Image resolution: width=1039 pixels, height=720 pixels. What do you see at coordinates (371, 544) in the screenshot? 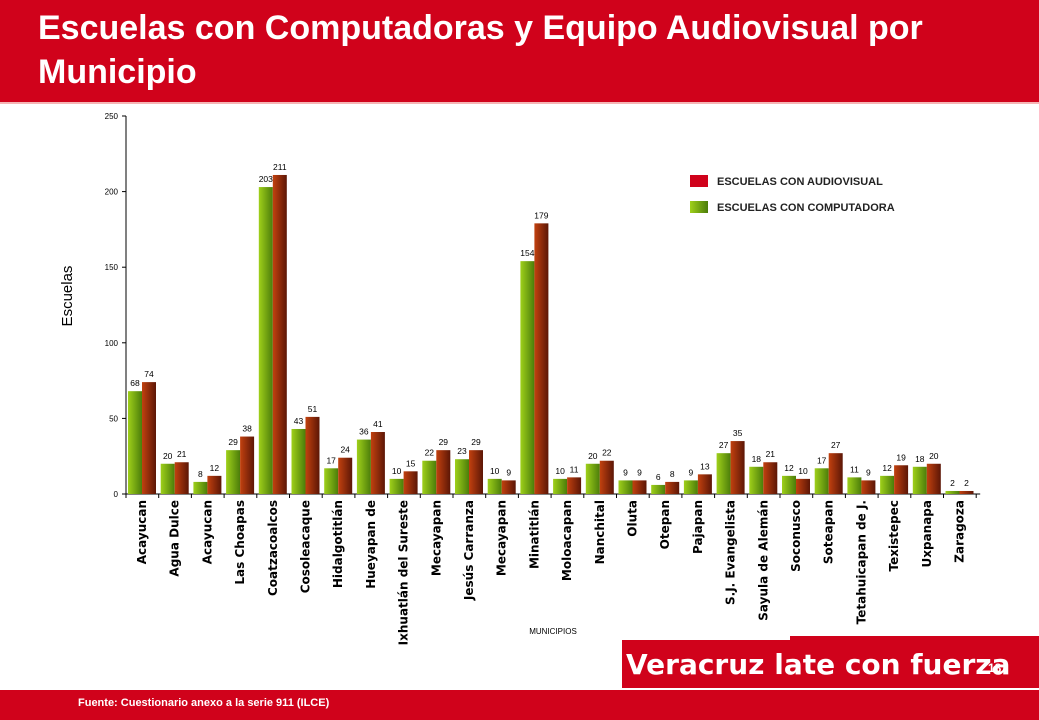
I see `category-label: Hueyapan de` at bounding box center [371, 544].